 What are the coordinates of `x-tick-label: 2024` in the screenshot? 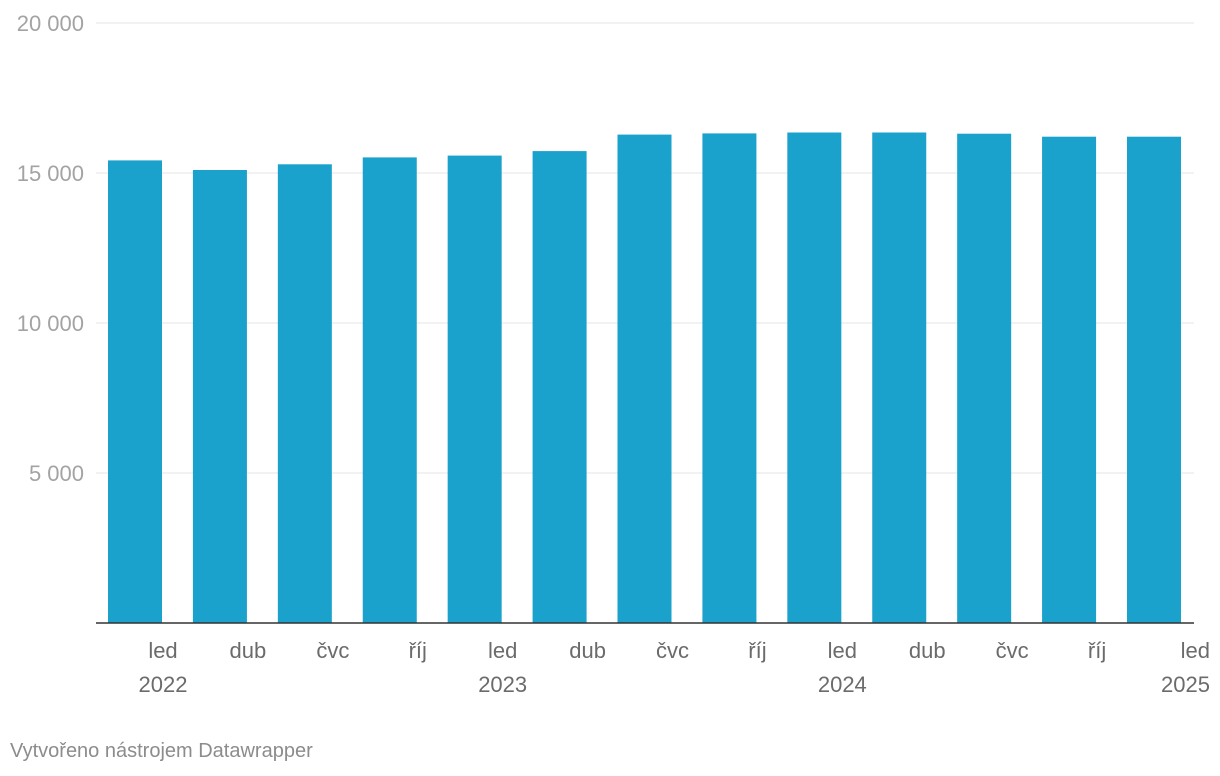 It's located at (842, 684).